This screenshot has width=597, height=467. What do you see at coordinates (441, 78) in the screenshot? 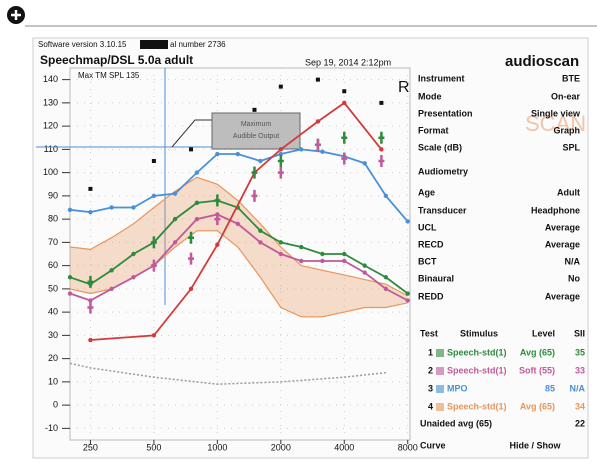
I see `setting-label: Instrument` at bounding box center [441, 78].